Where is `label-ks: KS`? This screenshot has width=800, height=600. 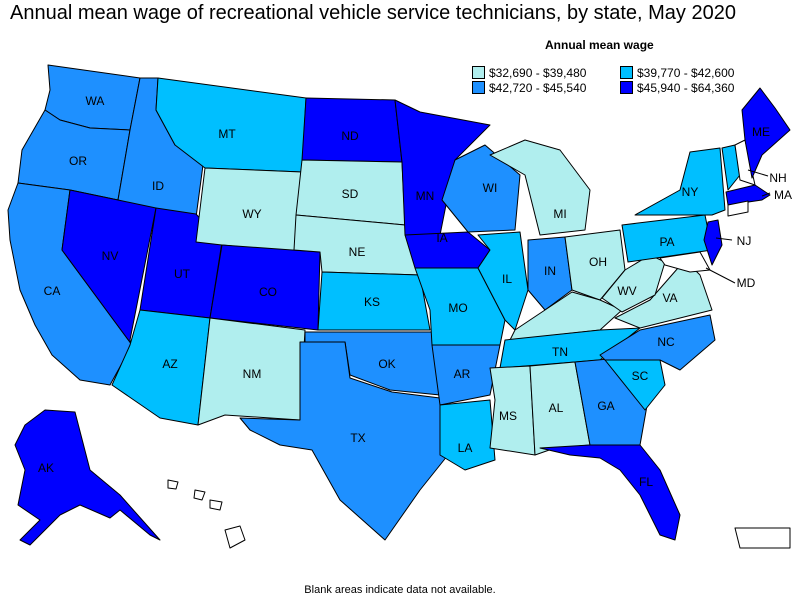 label-ks: KS is located at coordinates (372, 302).